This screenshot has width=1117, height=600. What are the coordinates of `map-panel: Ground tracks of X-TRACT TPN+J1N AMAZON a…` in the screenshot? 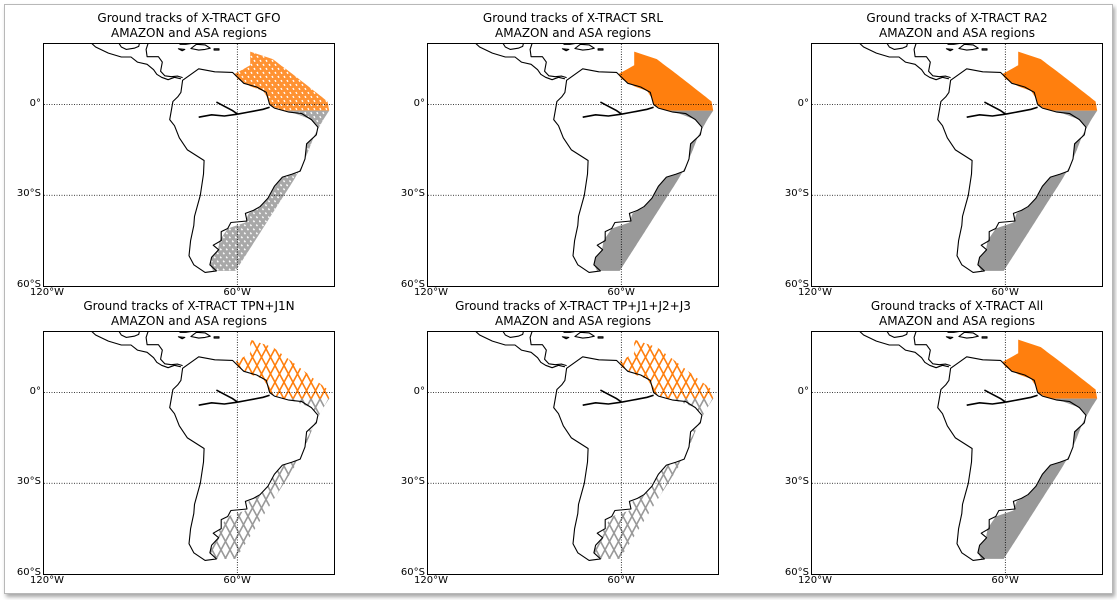 It's located at (170, 439).